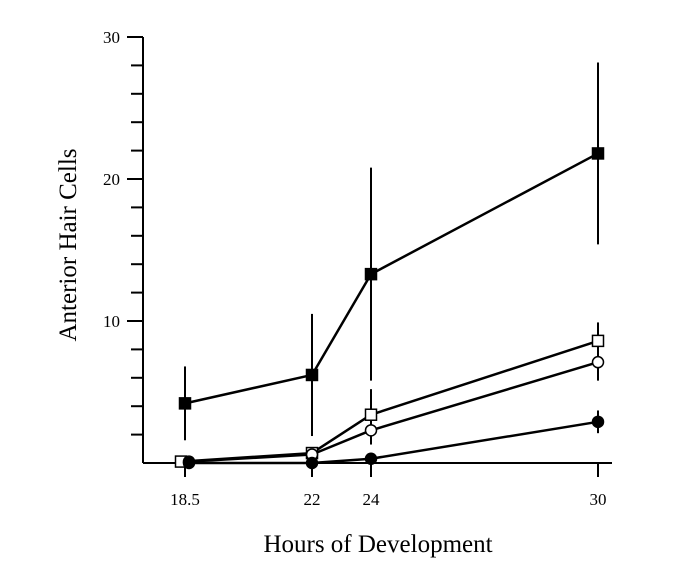 The height and width of the screenshot is (573, 673). I want to click on y-axis-title: Anterior Hair Cells, so click(68, 244).